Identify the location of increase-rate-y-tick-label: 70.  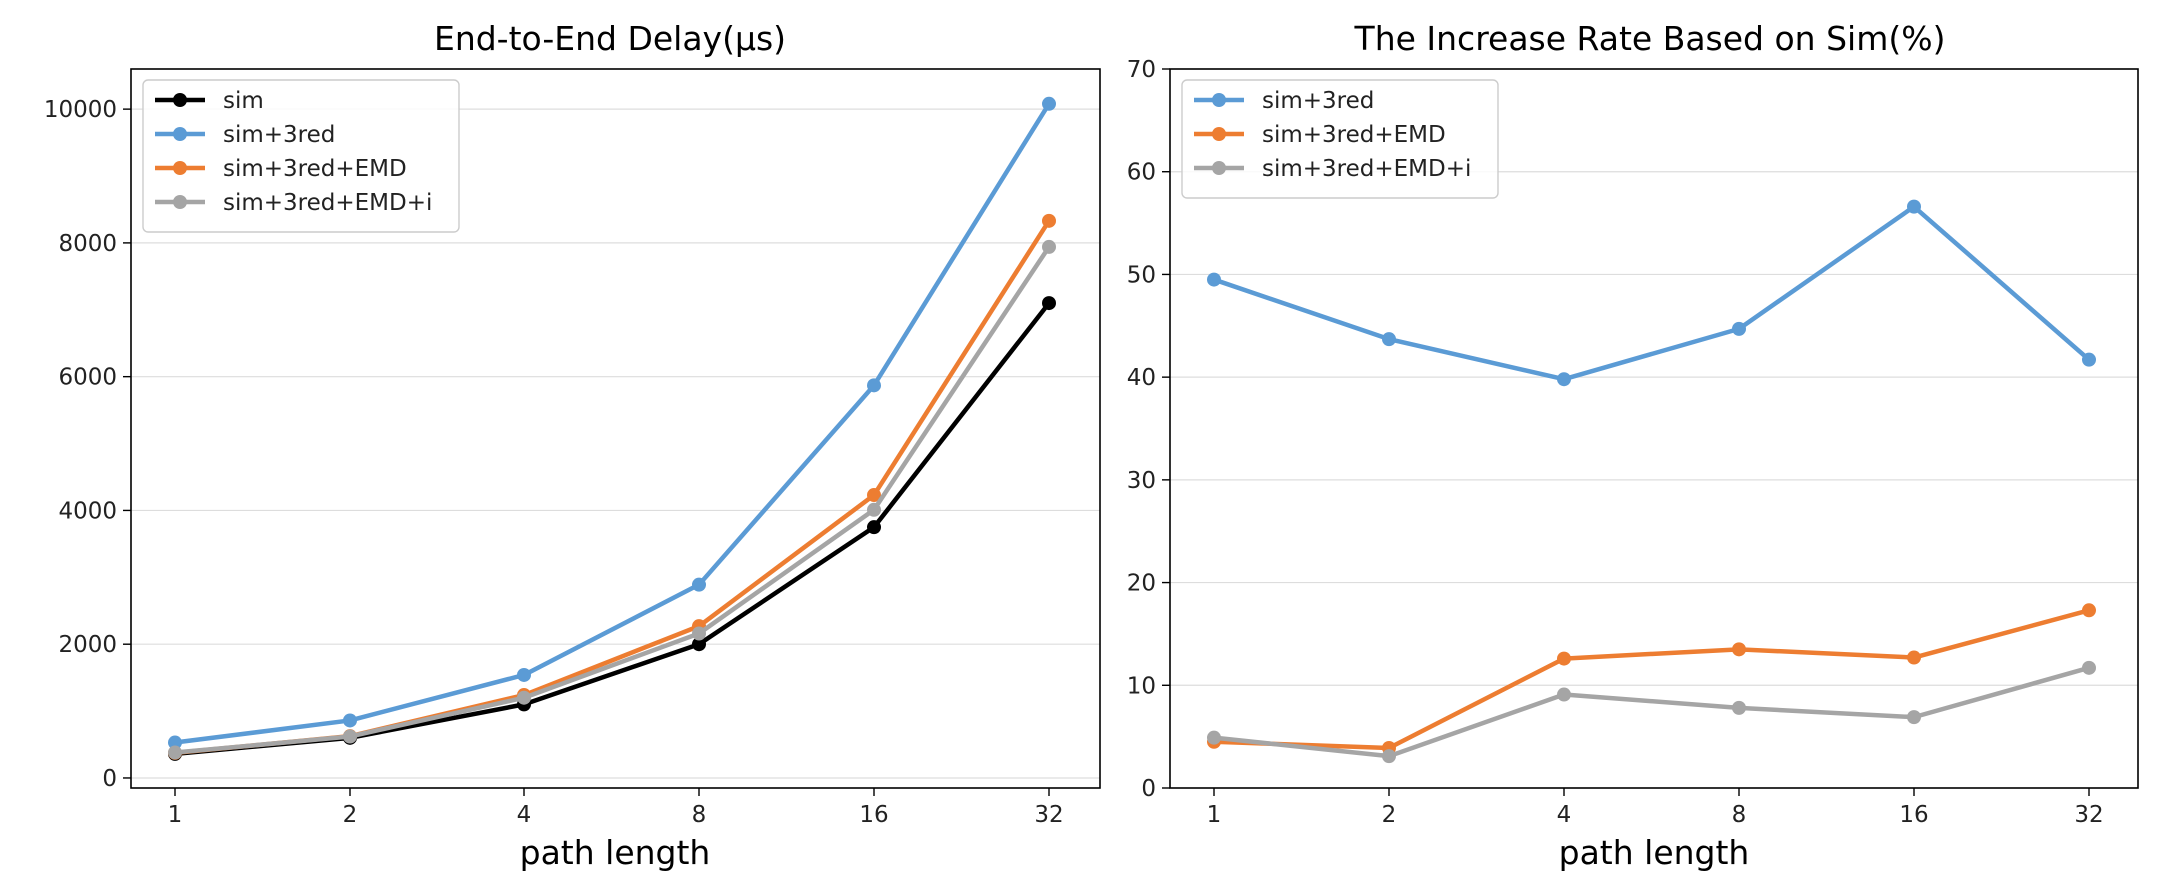
(1141, 70).